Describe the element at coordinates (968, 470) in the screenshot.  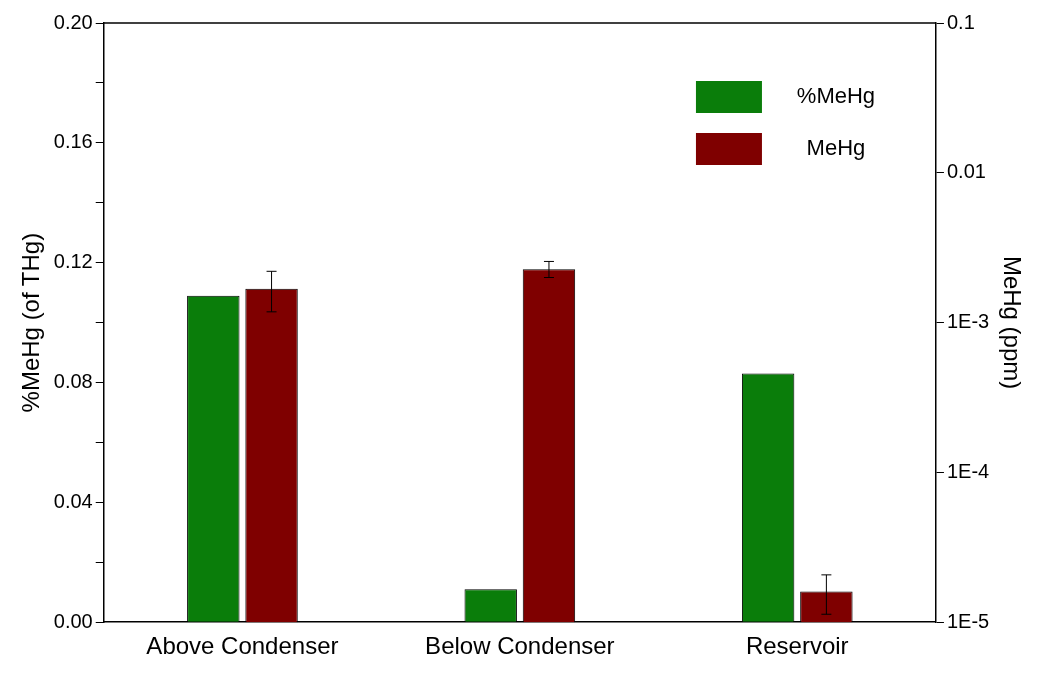
I see `y2-tick-label: 1E-4` at that location.